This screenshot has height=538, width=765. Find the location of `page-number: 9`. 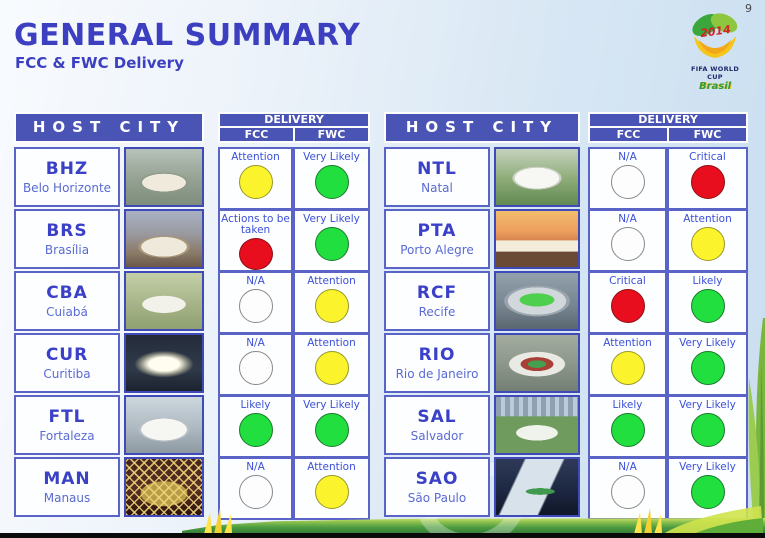

page-number: 9 is located at coordinates (748, 8).